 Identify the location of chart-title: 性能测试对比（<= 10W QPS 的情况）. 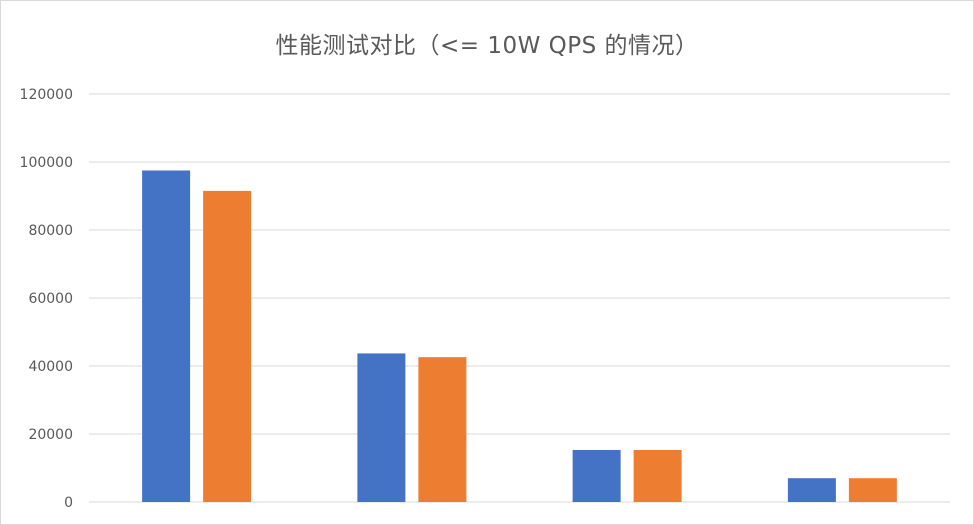
(487, 46).